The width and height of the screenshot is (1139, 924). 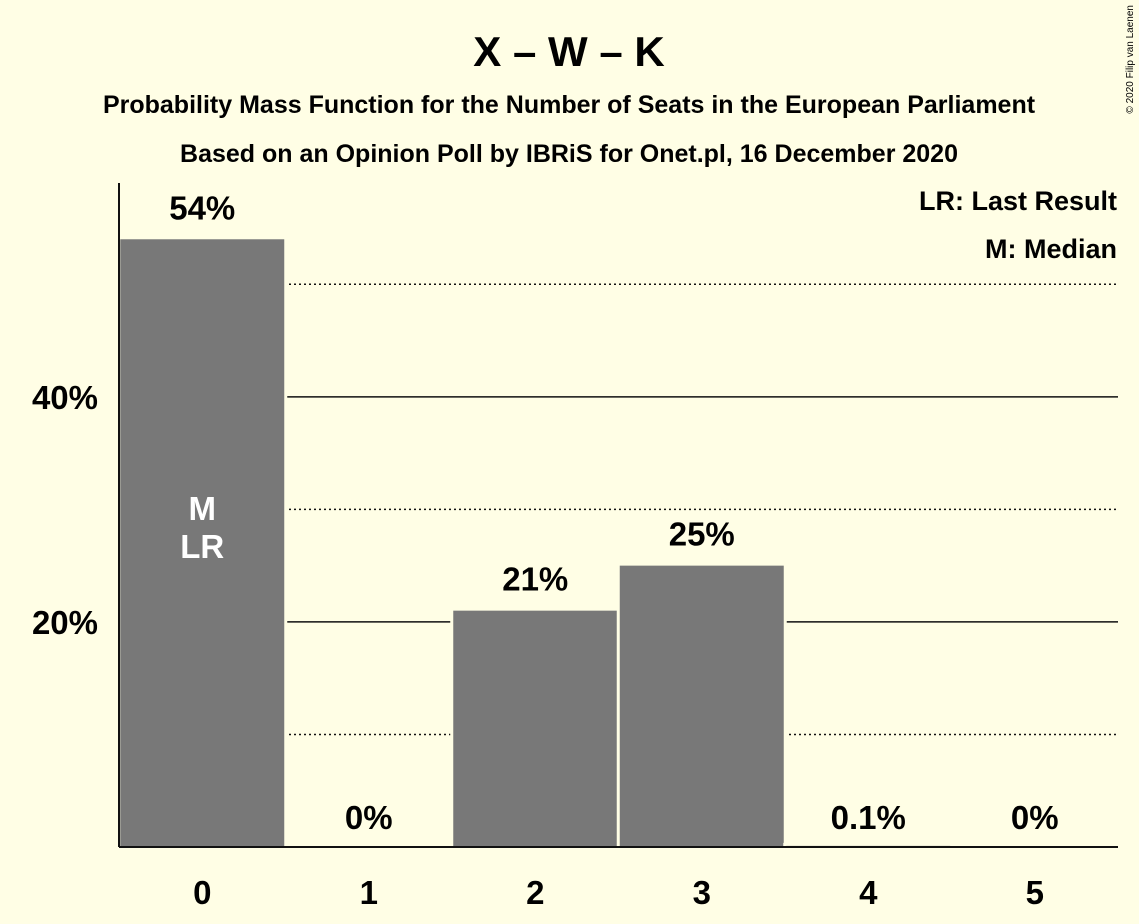 What do you see at coordinates (535, 579) in the screenshot?
I see `value-label: 21%` at bounding box center [535, 579].